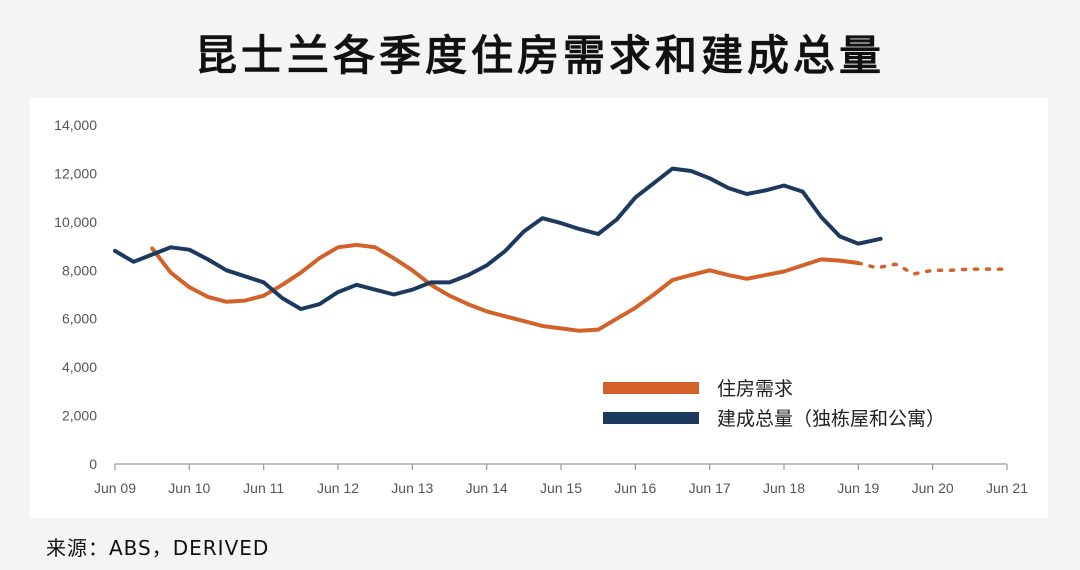  Describe the element at coordinates (75, 173) in the screenshot. I see `y-tick-label: 12,000` at that location.